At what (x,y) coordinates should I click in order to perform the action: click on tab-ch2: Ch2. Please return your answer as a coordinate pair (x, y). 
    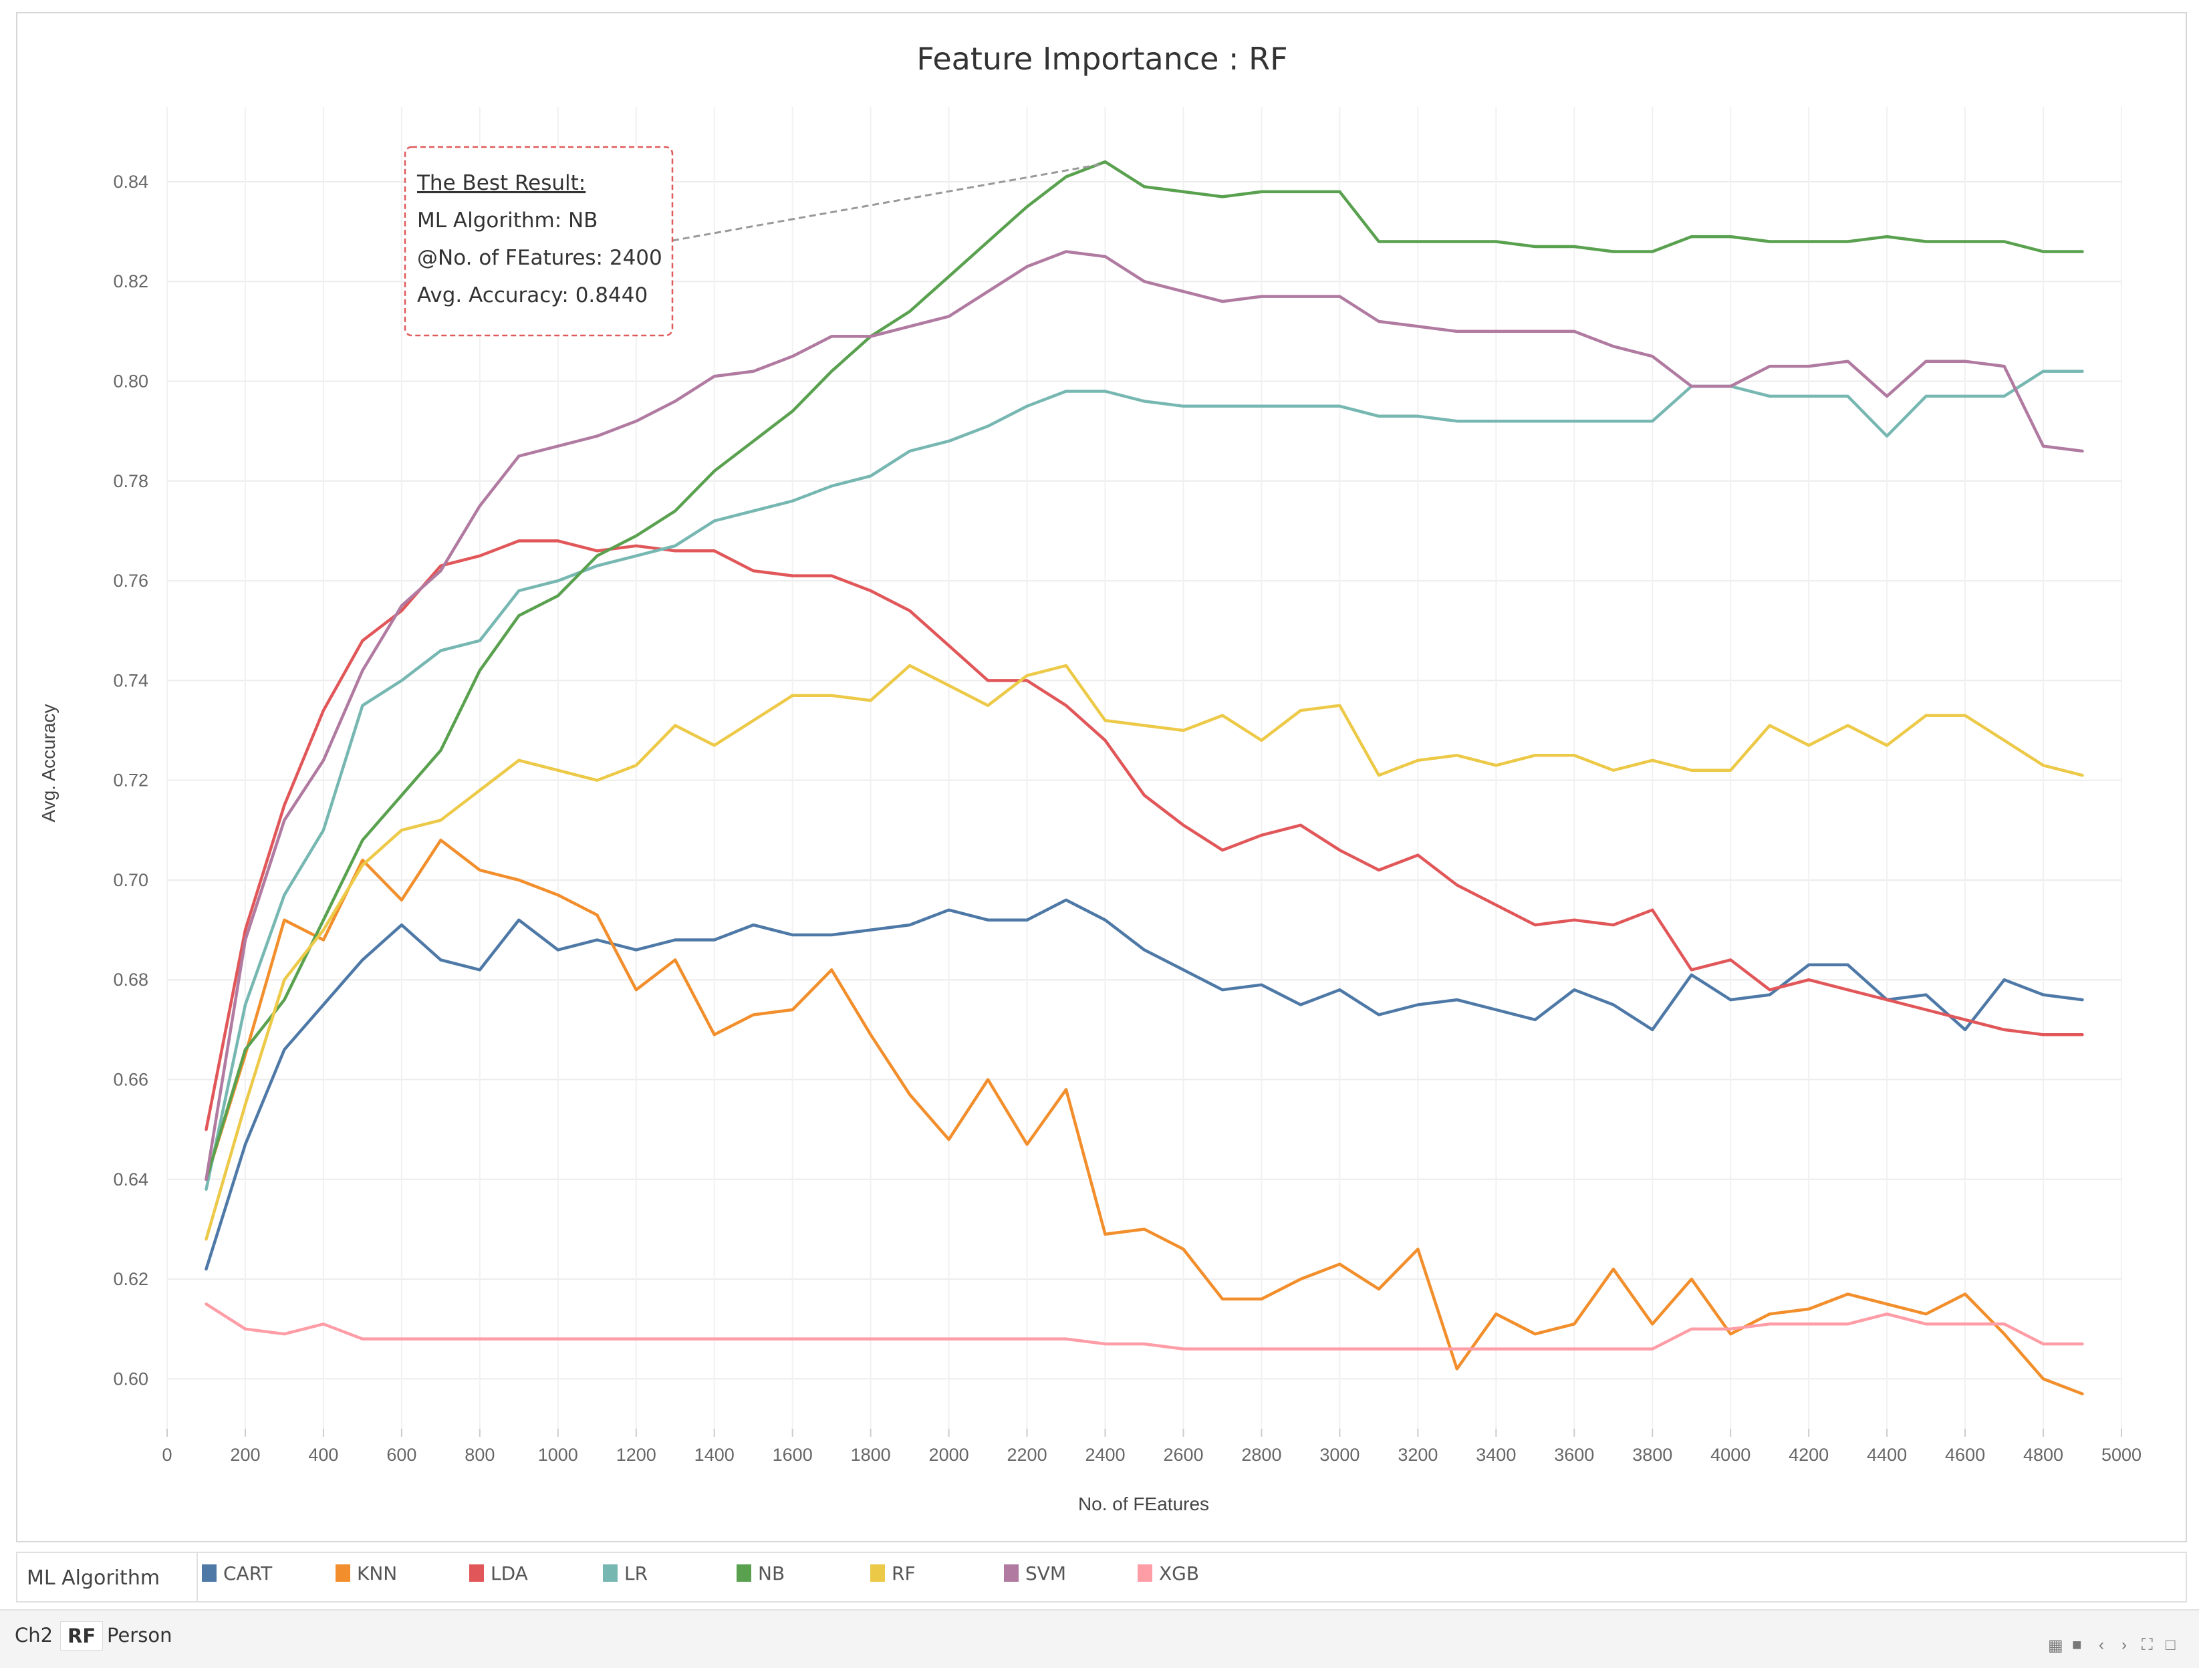
    Looking at the image, I should click on (34, 1635).